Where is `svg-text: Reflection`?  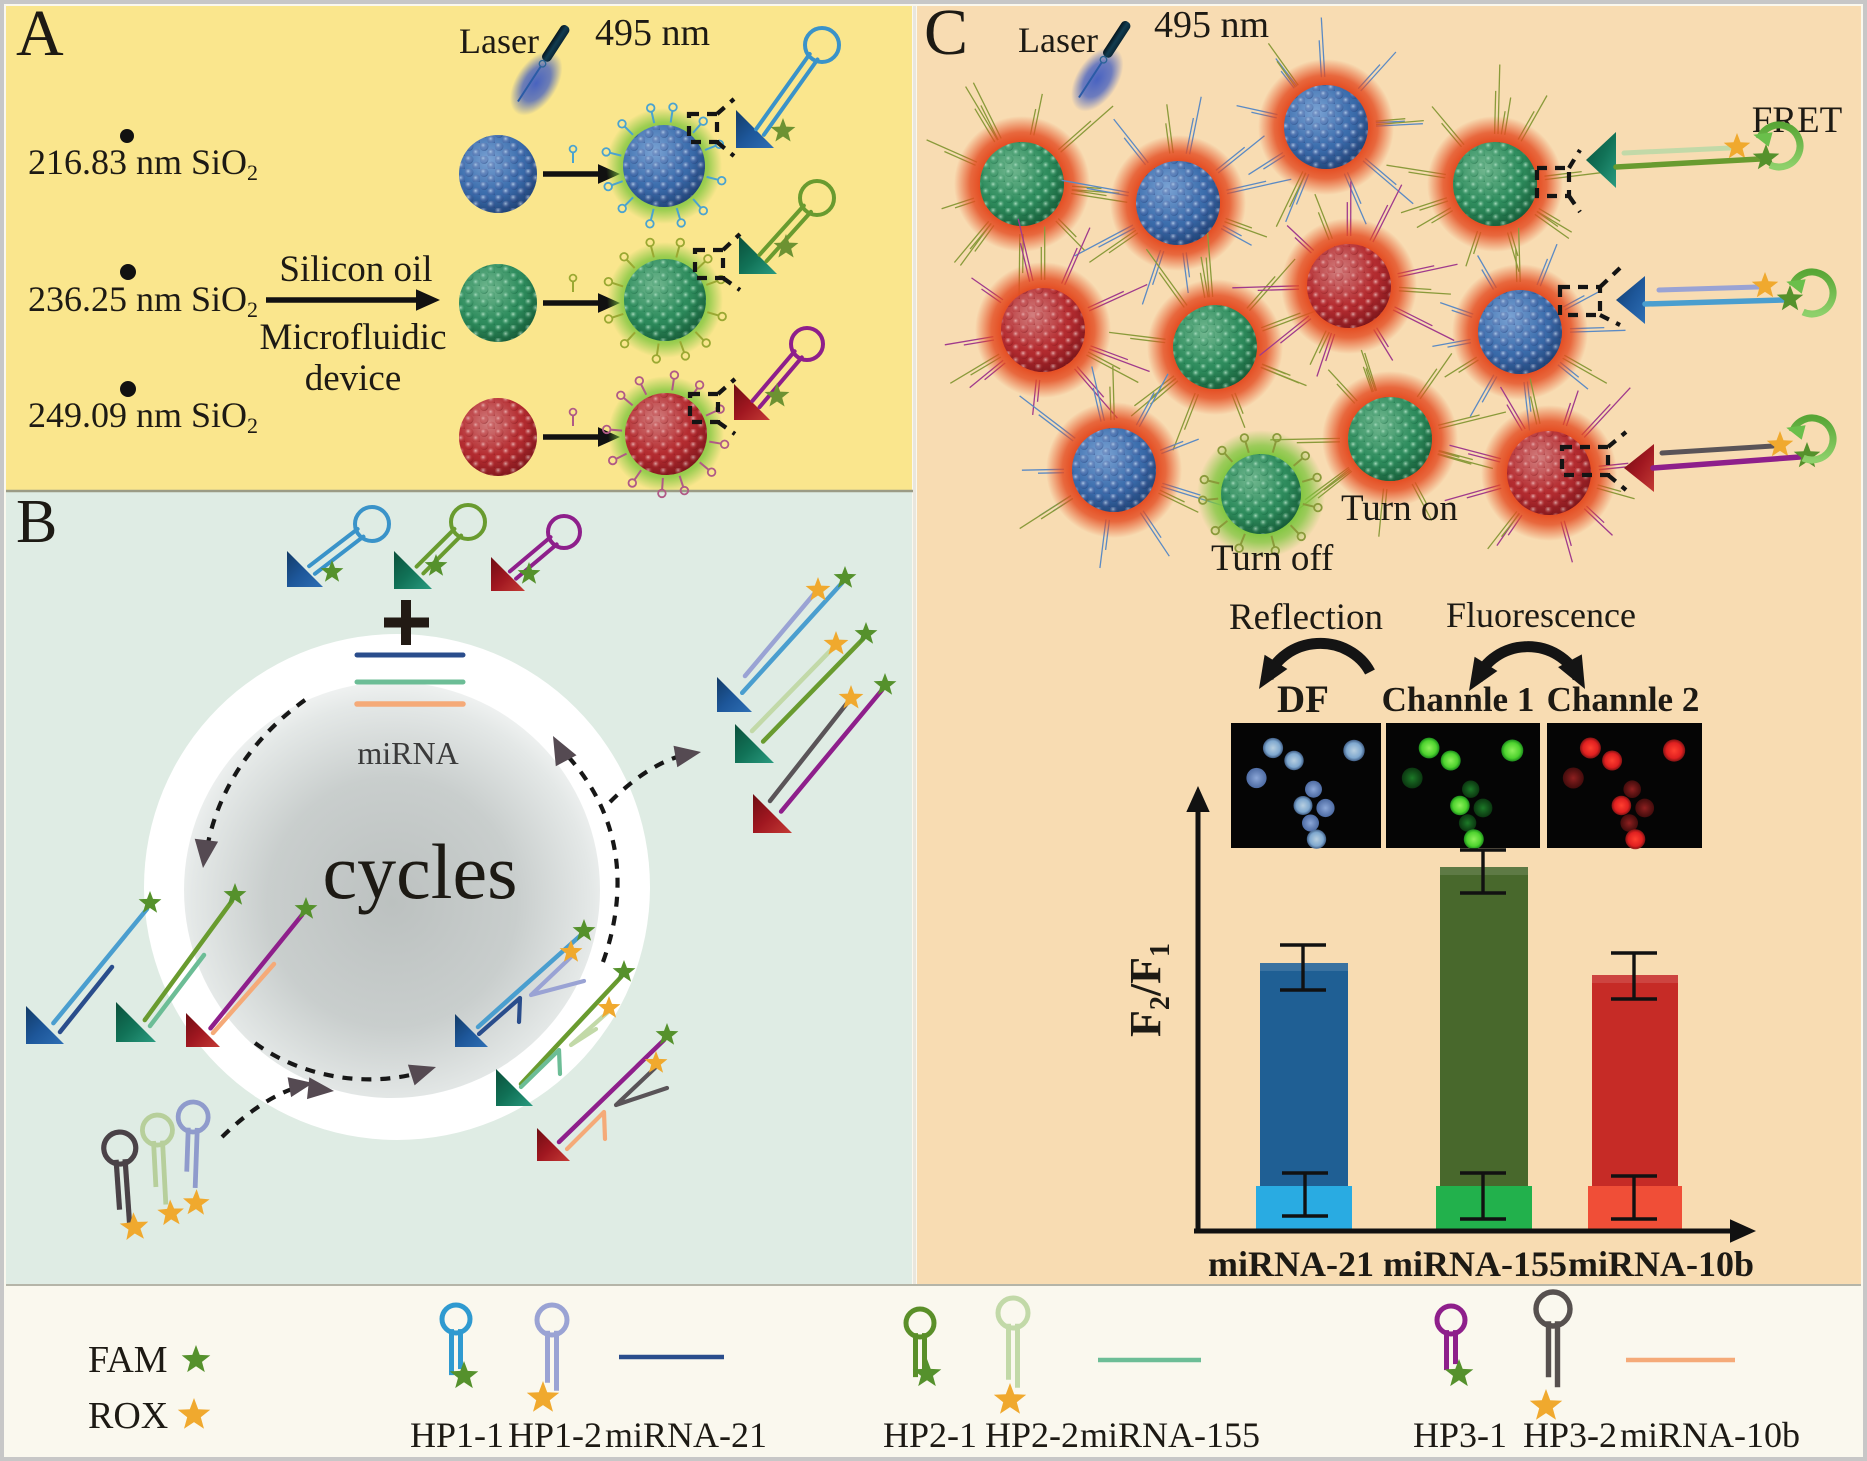
svg-text: Reflection is located at coordinates (1306, 617).